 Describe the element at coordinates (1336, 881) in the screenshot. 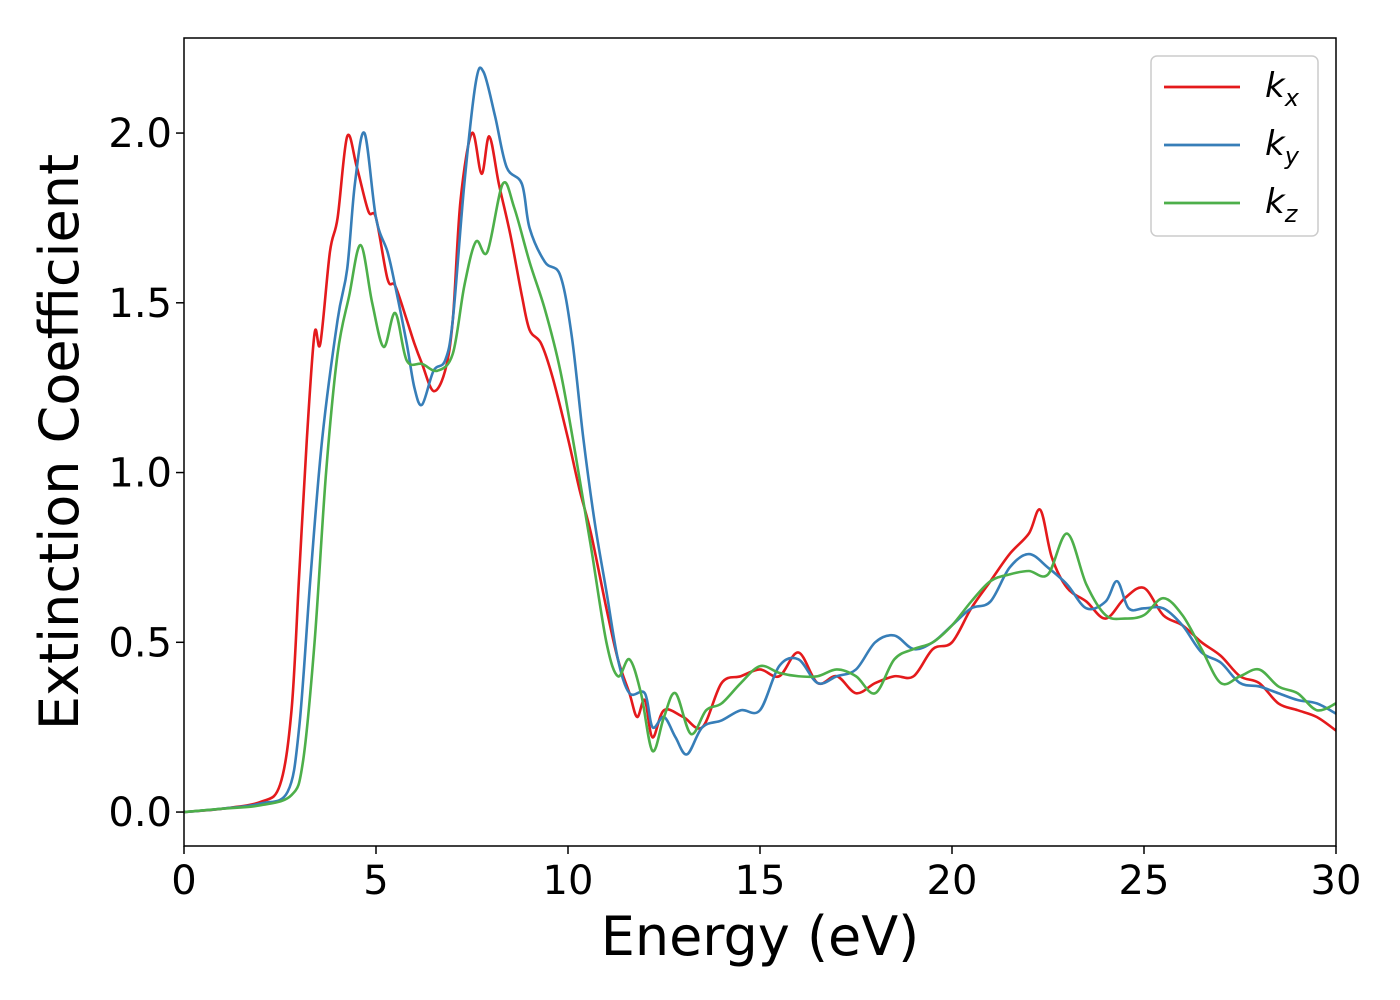

I see `x-tick-label: 30` at that location.